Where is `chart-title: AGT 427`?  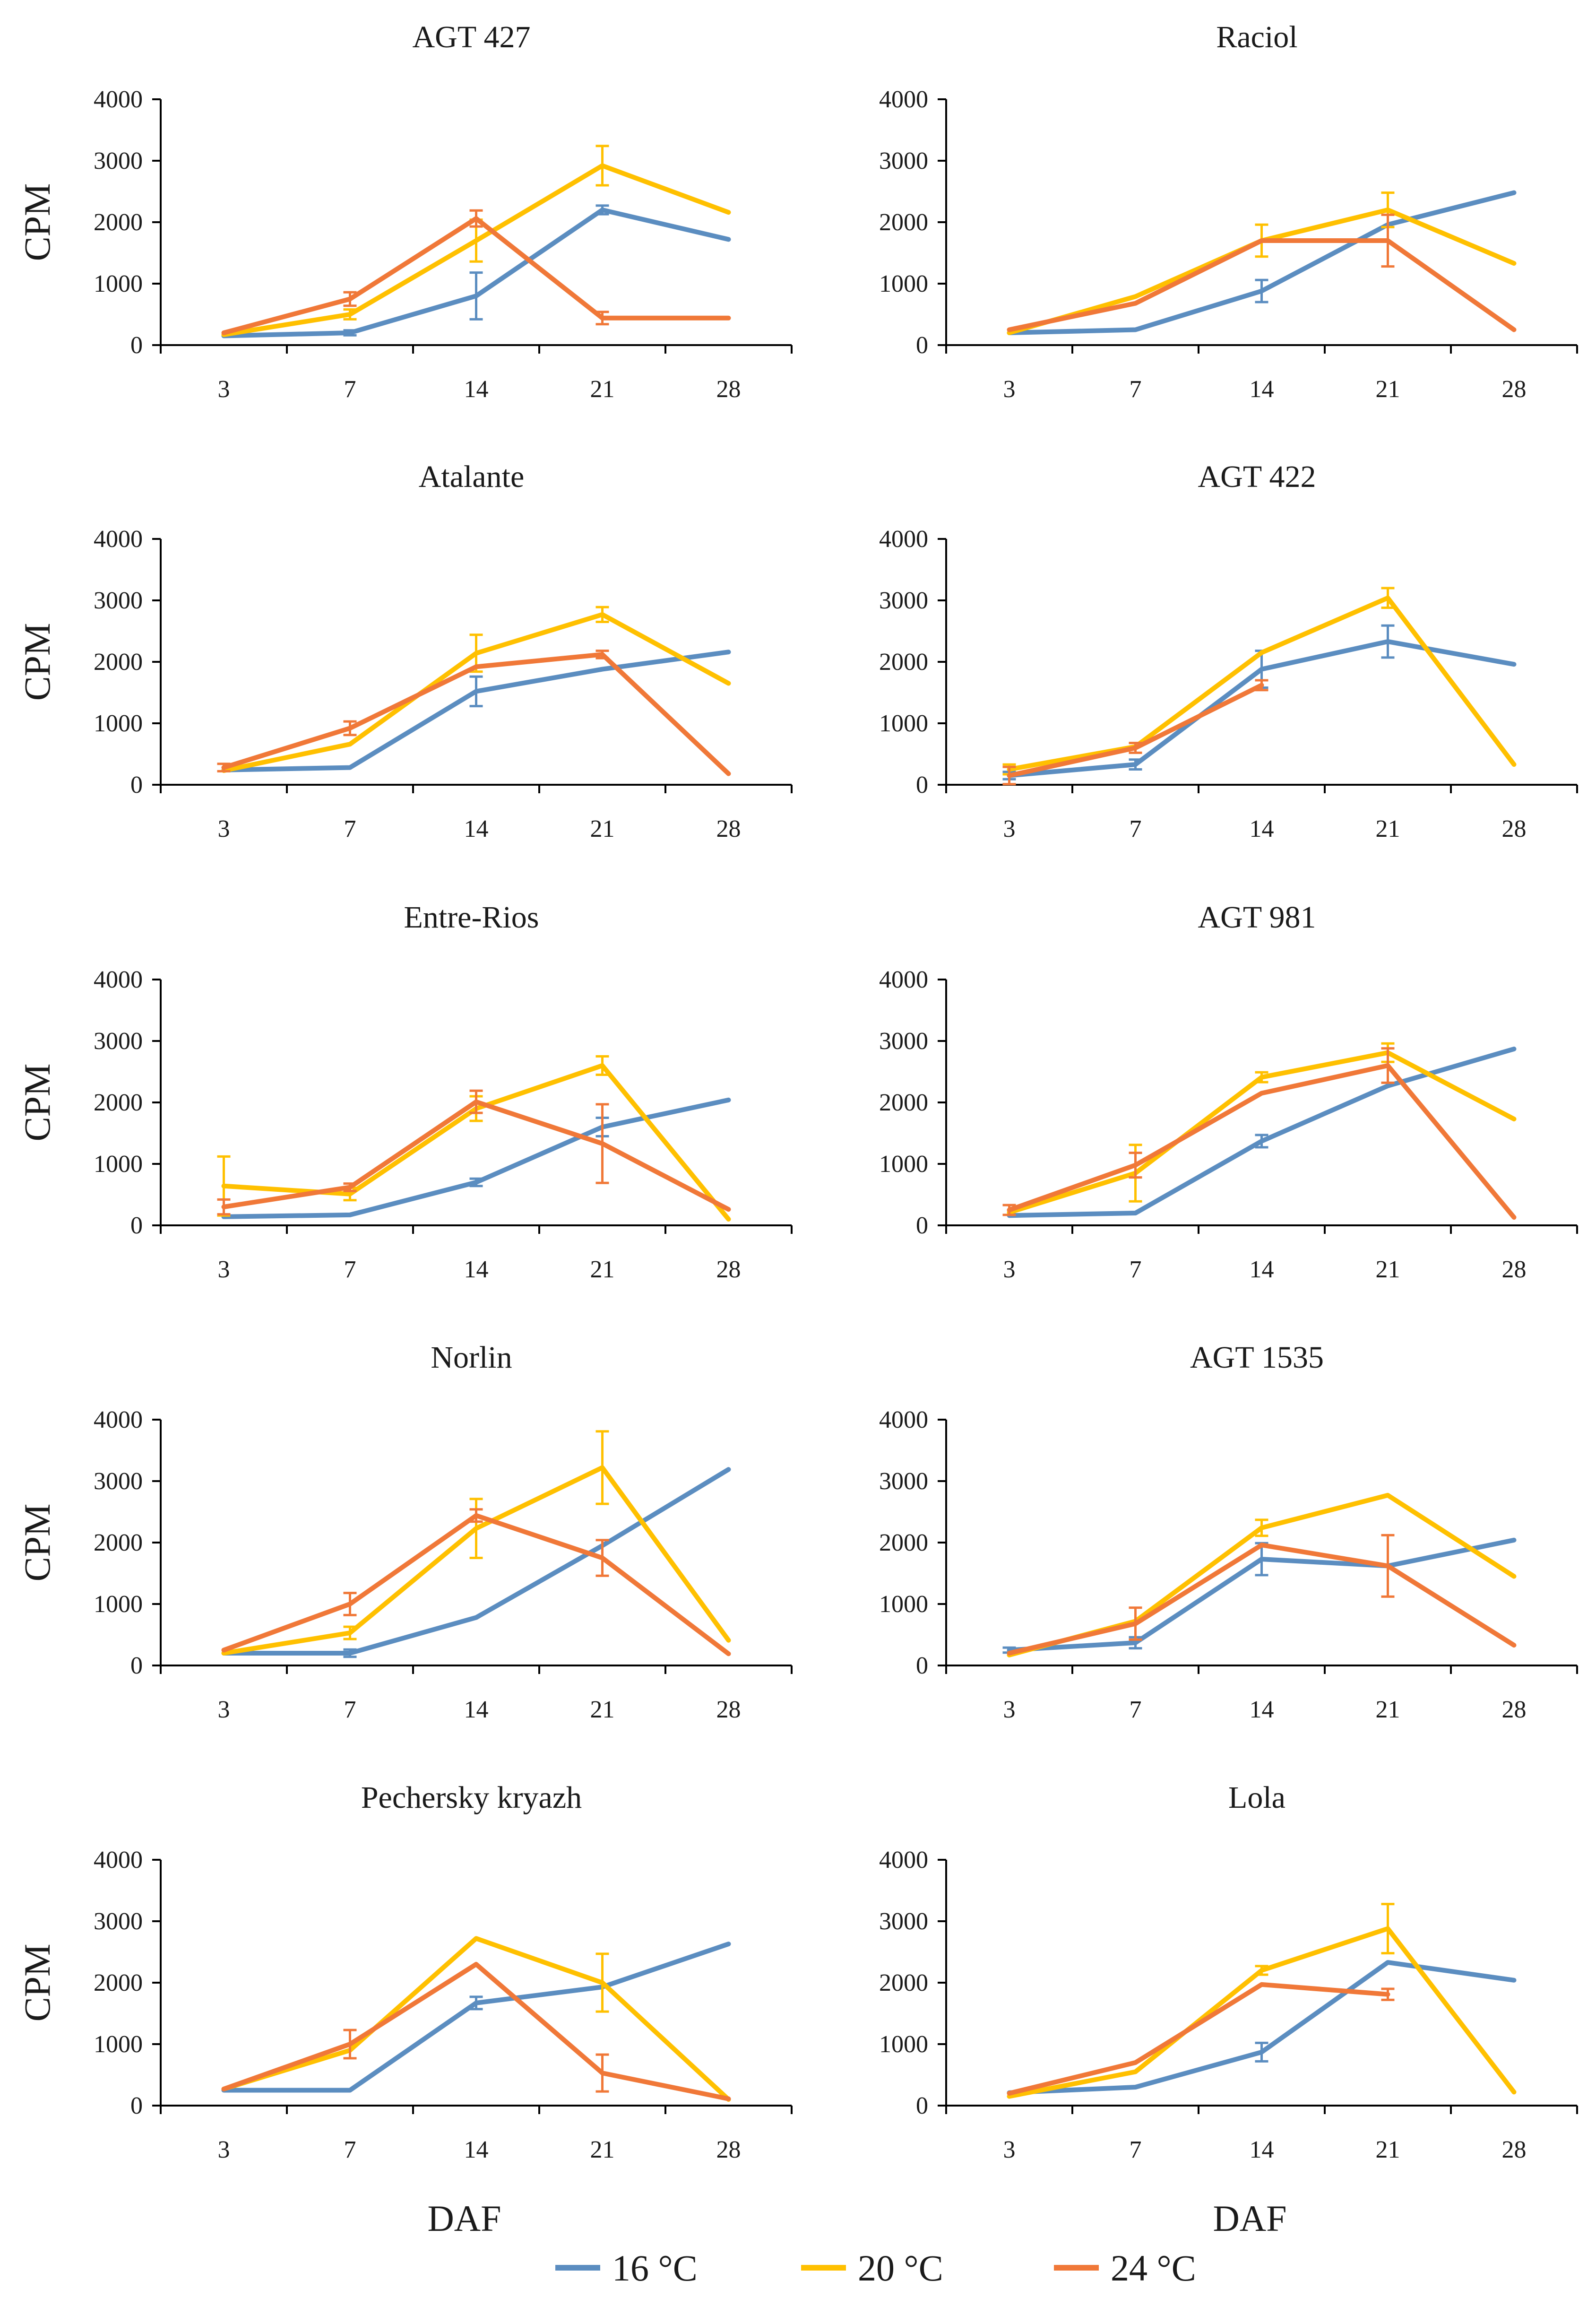
chart-title: AGT 427 is located at coordinates (472, 37).